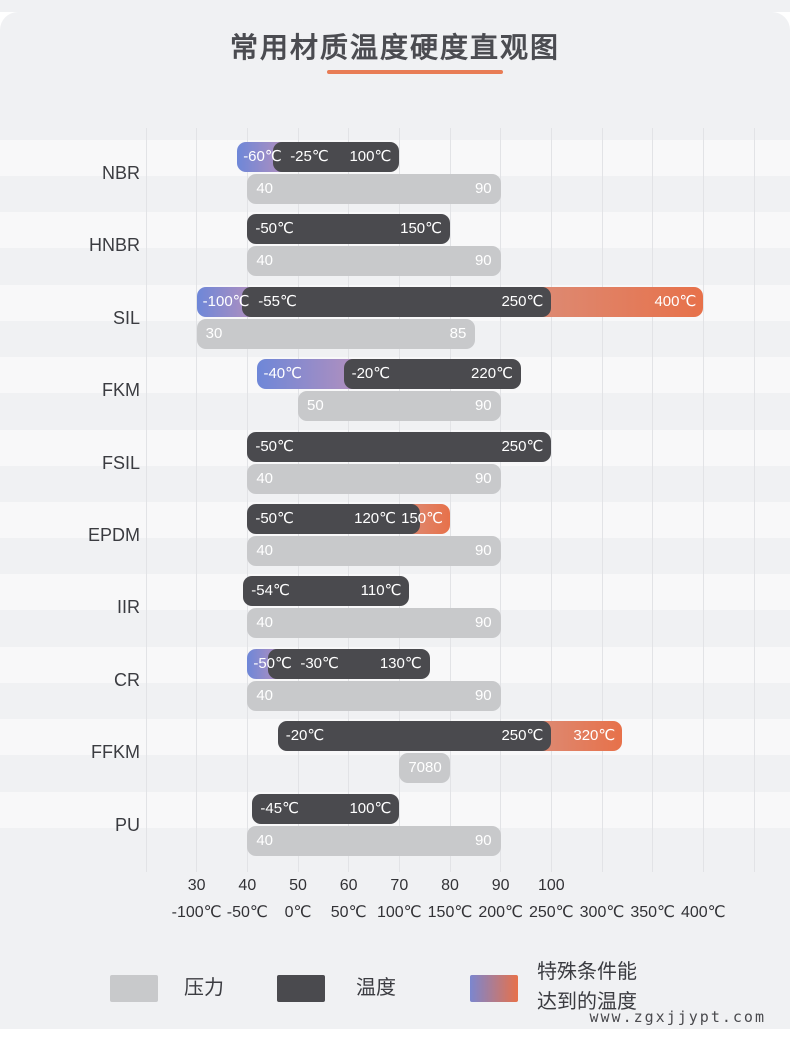 The width and height of the screenshot is (790, 1041). Describe the element at coordinates (458, 333) in the screenshot. I see `pressure-max-label: 85` at that location.